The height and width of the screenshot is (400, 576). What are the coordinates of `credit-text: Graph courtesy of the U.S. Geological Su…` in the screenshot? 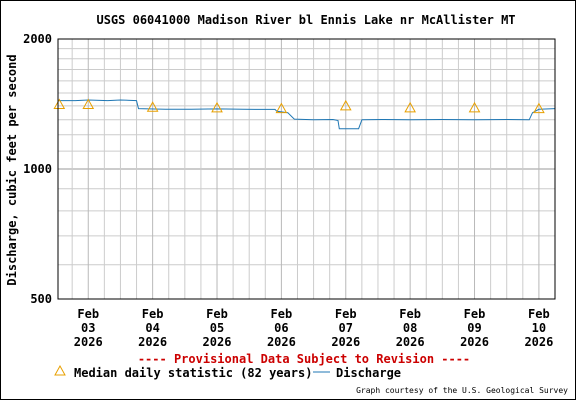 It's located at (462, 390).